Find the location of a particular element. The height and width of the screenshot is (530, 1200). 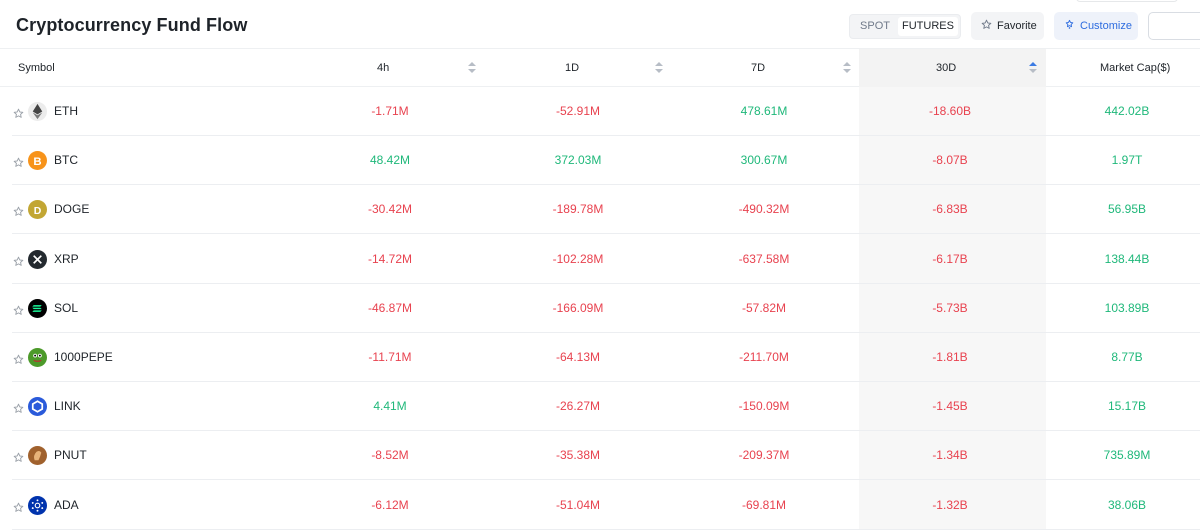

cell-d7: -57.82M is located at coordinates (764, 307).